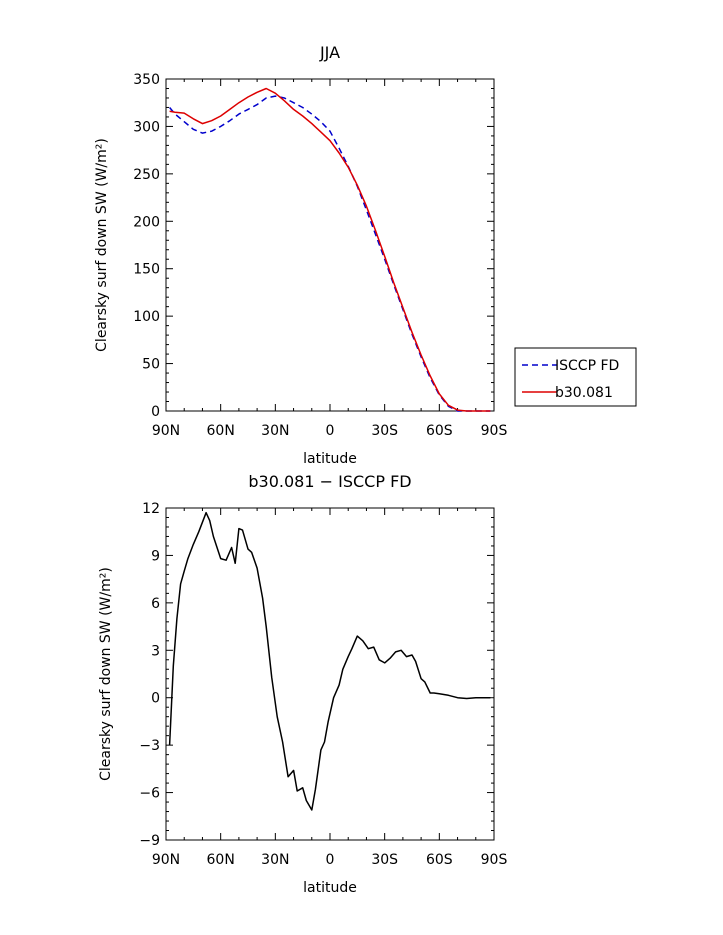 The image size is (723, 935). Describe the element at coordinates (330, 888) in the screenshot. I see `bottom-chart-xlabel: latitude` at that location.